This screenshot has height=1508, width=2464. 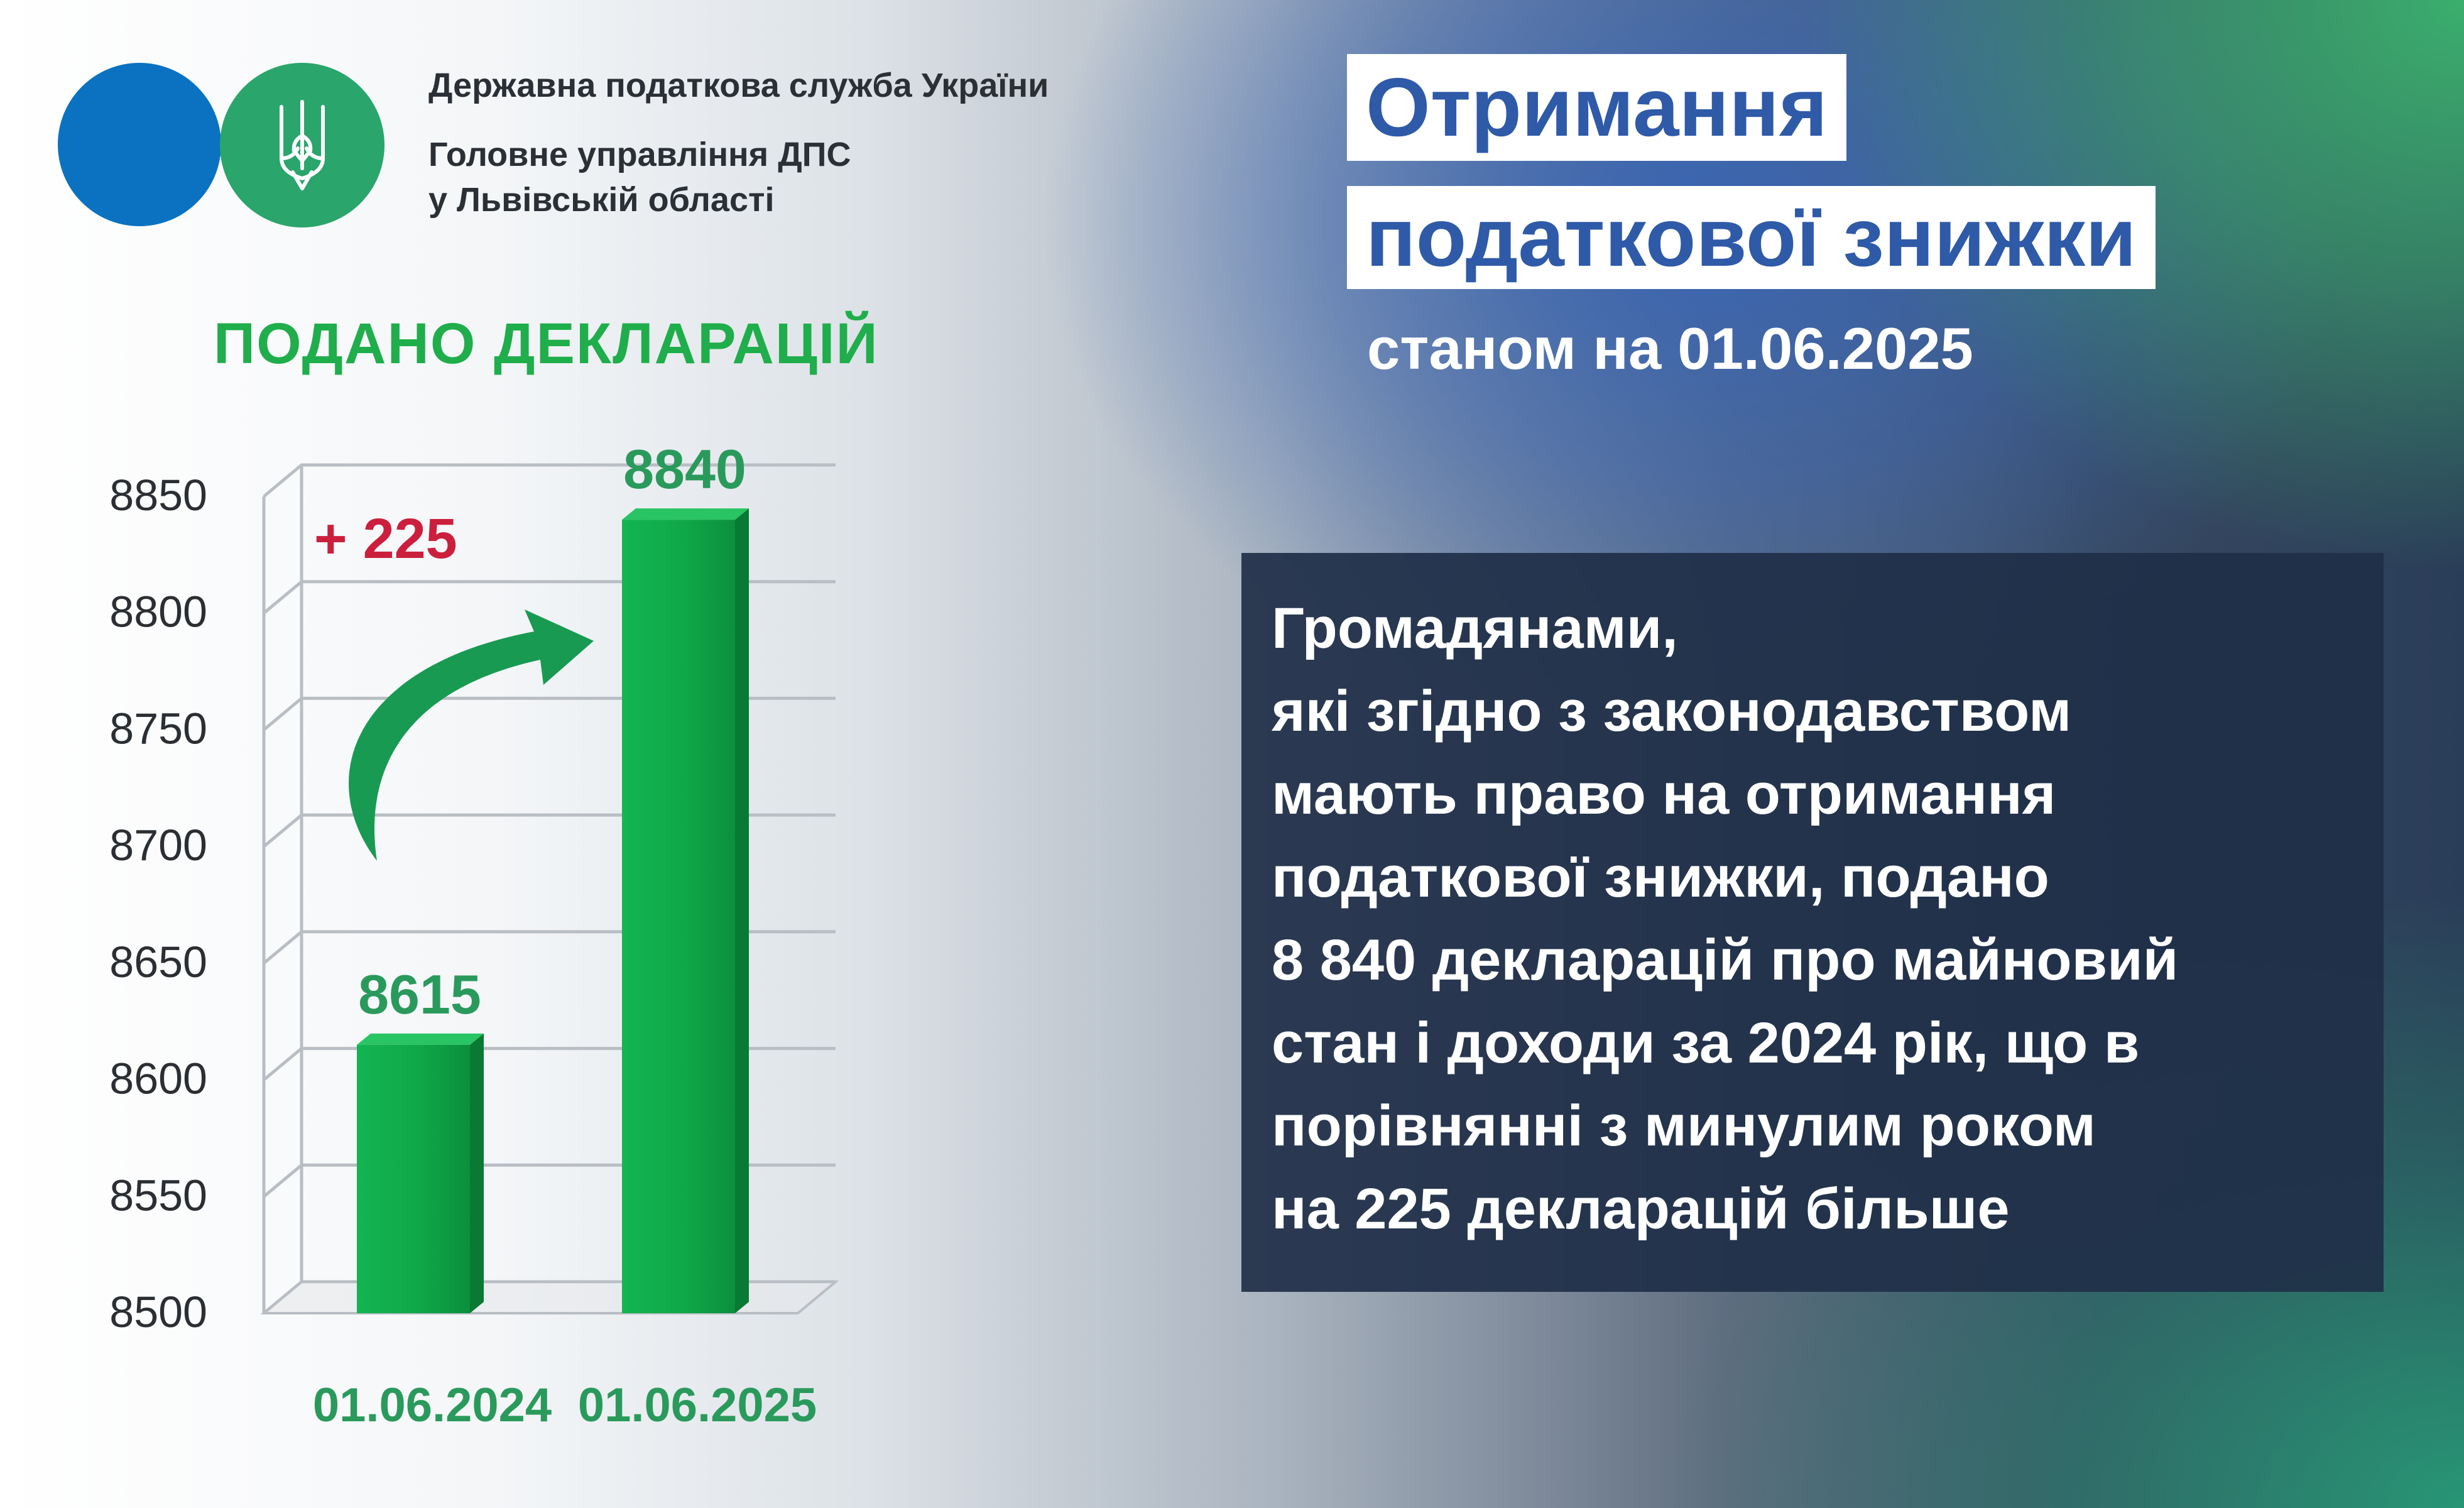 I want to click on info-line: на 225 декларацій більше, so click(x=1641, y=1209).